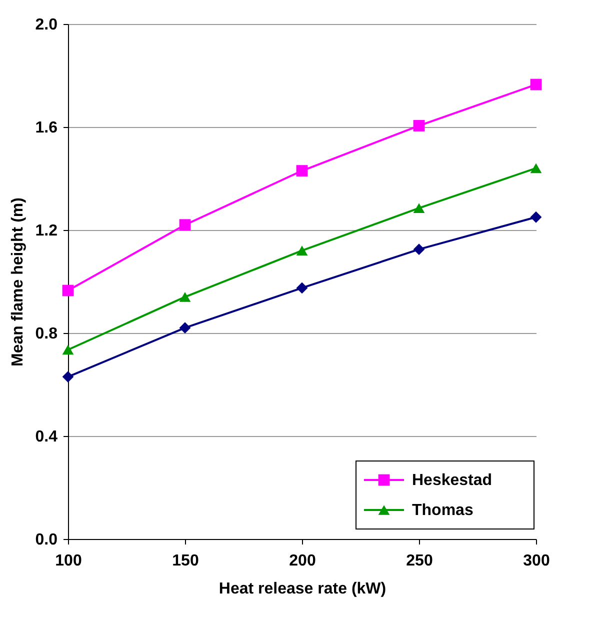 The image size is (589, 626). What do you see at coordinates (46, 128) in the screenshot?
I see `y-tick-label: 1.6` at bounding box center [46, 128].